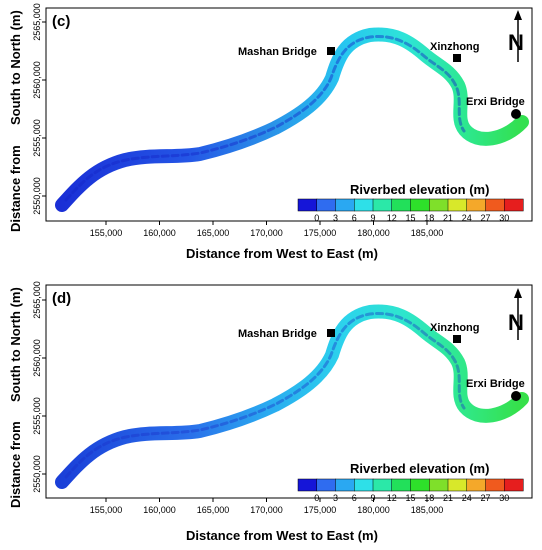 Image resolution: width=542 pixels, height=550 pixels. Describe the element at coordinates (61, 21) in the screenshot. I see `panel-label: (c)` at that location.